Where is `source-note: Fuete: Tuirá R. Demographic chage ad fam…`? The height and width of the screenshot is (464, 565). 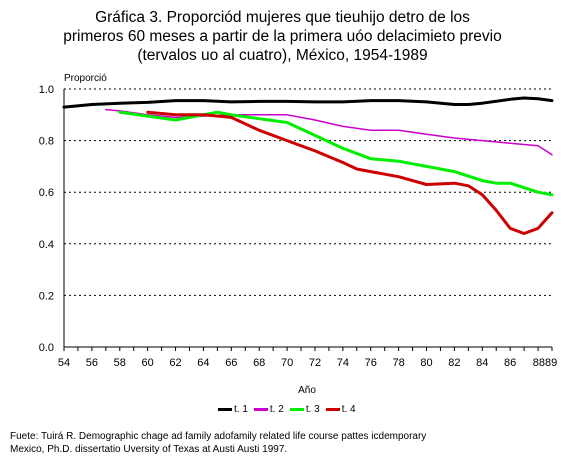
source-note: Fuete: Tuirá R. Demographic chage ad fam… is located at coordinates (218, 443).